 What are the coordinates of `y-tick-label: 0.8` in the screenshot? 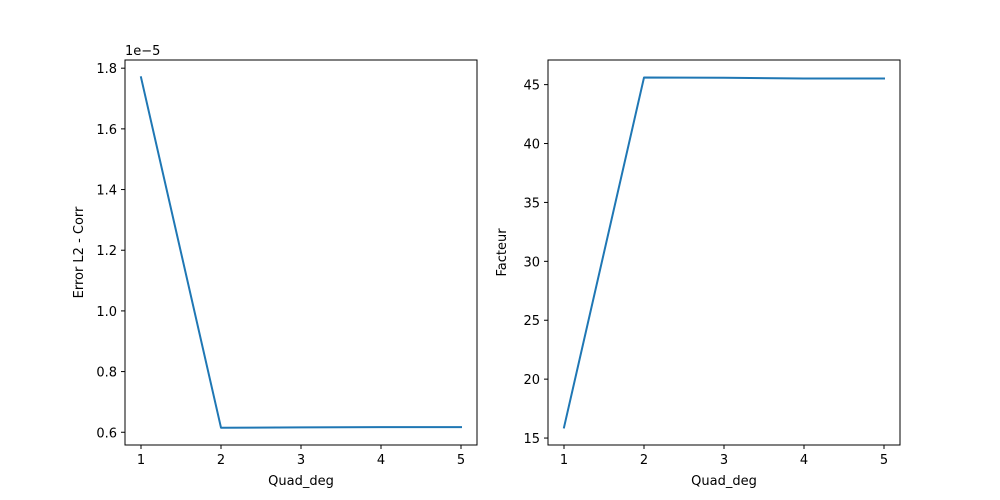 It's located at (106, 373).